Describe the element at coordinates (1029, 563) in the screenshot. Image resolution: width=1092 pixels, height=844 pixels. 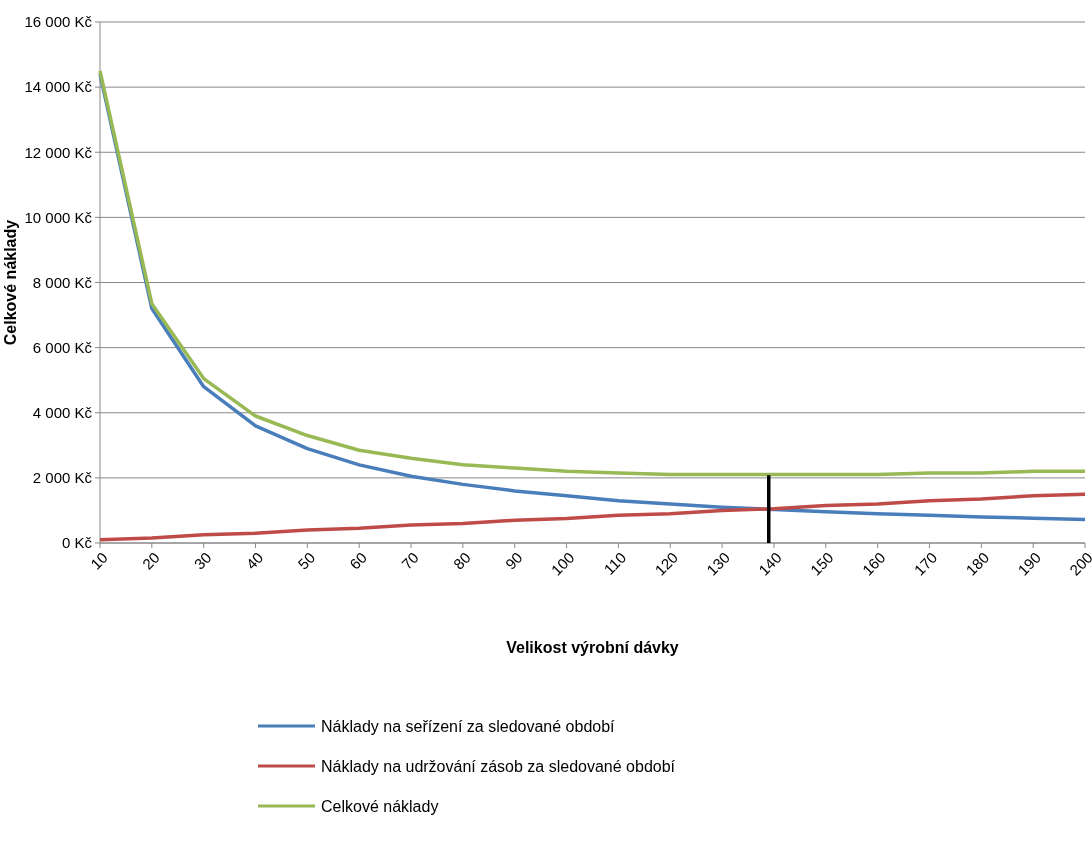
I see `x-tick-label: 190` at that location.